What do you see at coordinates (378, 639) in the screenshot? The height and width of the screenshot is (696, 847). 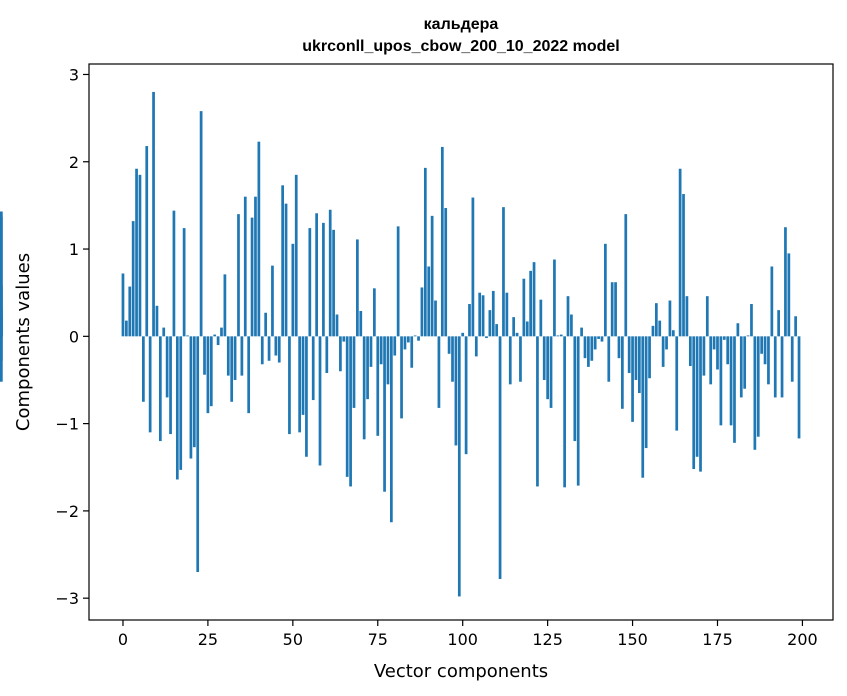 I see `x-tick-label: 75` at bounding box center [378, 639].